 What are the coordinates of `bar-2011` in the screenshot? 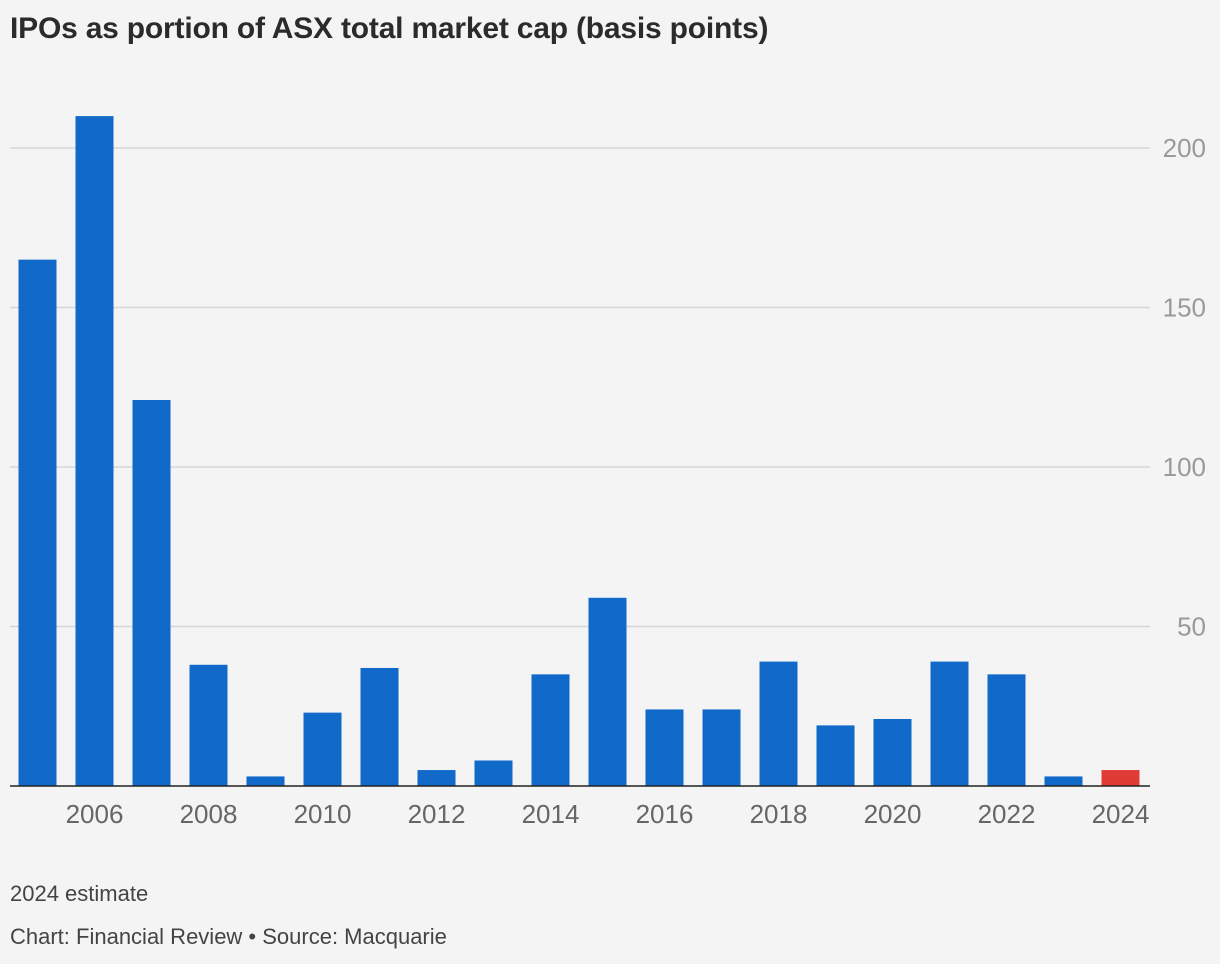 It's located at (379, 726).